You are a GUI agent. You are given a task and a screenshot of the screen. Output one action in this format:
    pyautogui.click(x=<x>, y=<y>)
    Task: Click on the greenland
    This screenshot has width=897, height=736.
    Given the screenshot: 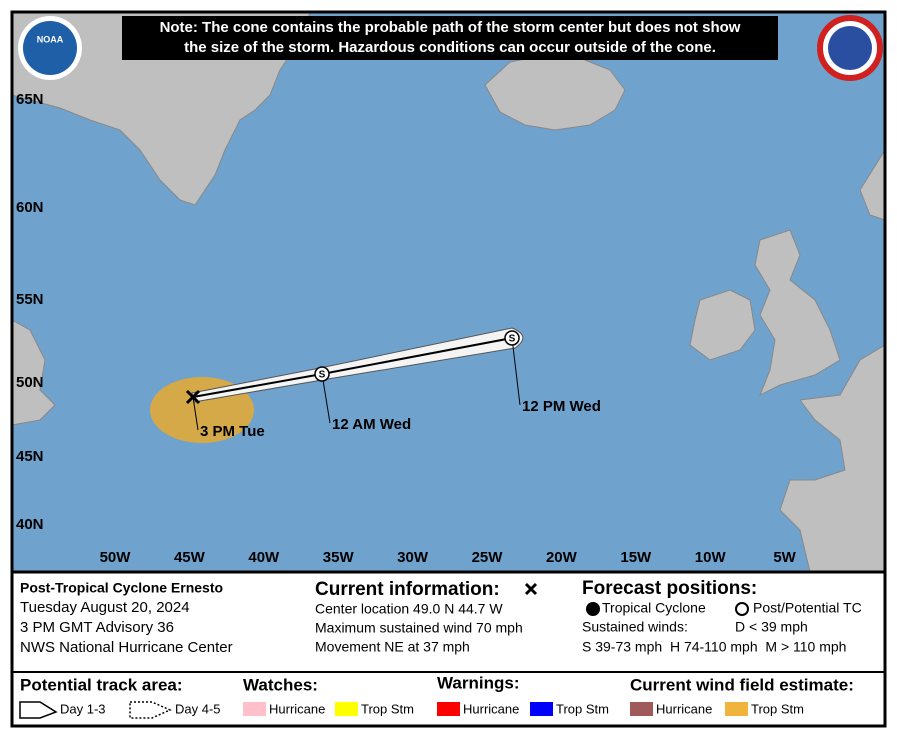 What is the action you would take?
    pyautogui.click(x=161, y=108)
    